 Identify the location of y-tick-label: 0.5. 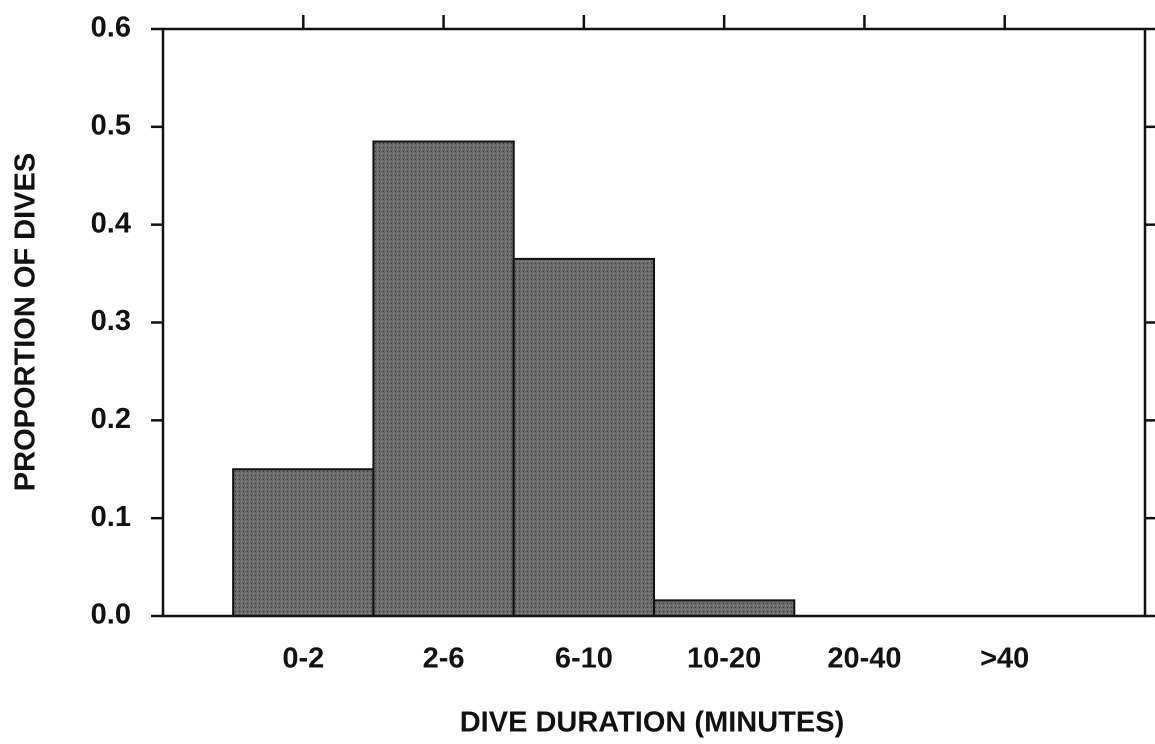
(111, 125).